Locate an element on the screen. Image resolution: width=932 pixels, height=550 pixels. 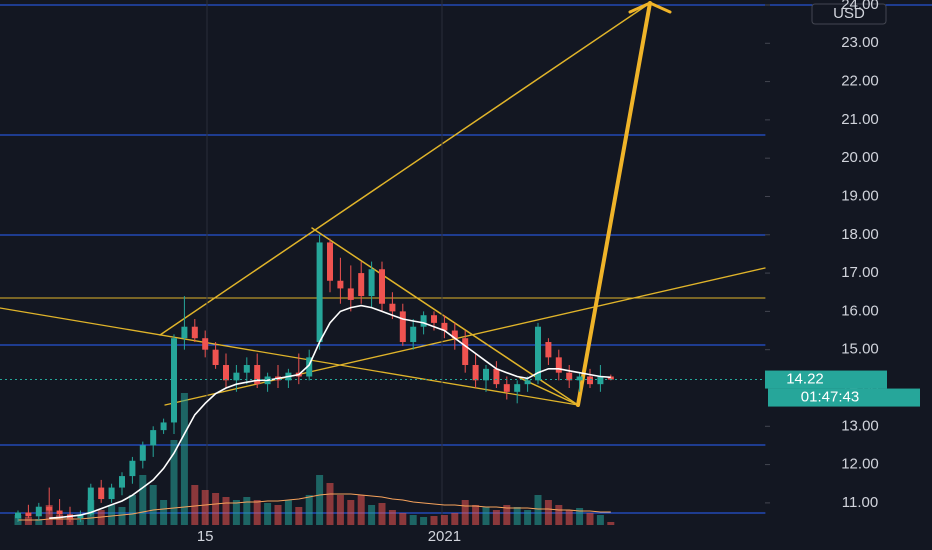
y-tick-label: 18.00 is located at coordinates (860, 234).